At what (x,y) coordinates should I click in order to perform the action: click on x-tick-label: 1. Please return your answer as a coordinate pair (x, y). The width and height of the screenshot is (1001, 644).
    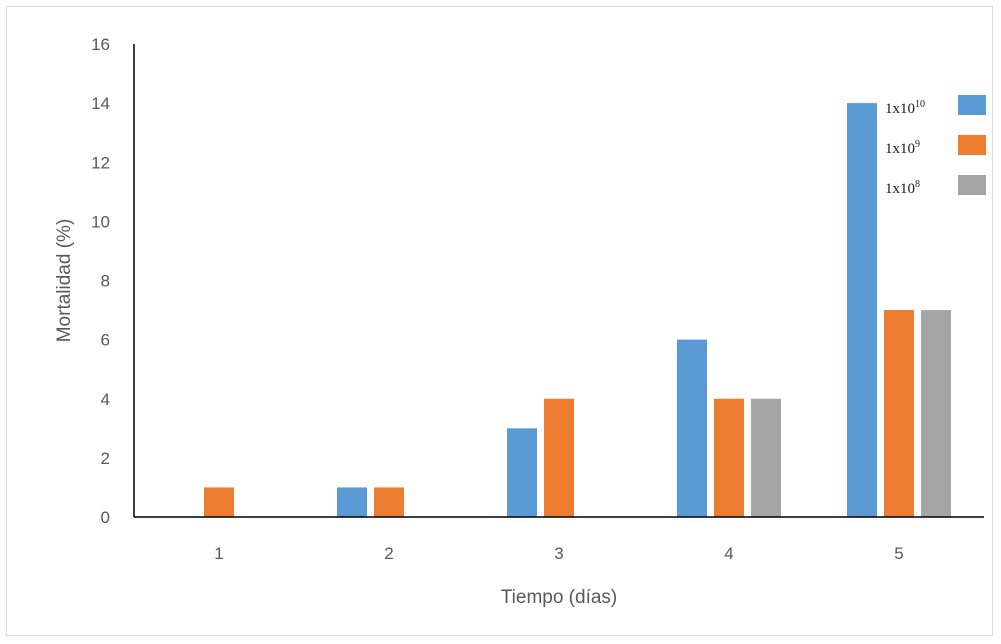
    Looking at the image, I should click on (218, 553).